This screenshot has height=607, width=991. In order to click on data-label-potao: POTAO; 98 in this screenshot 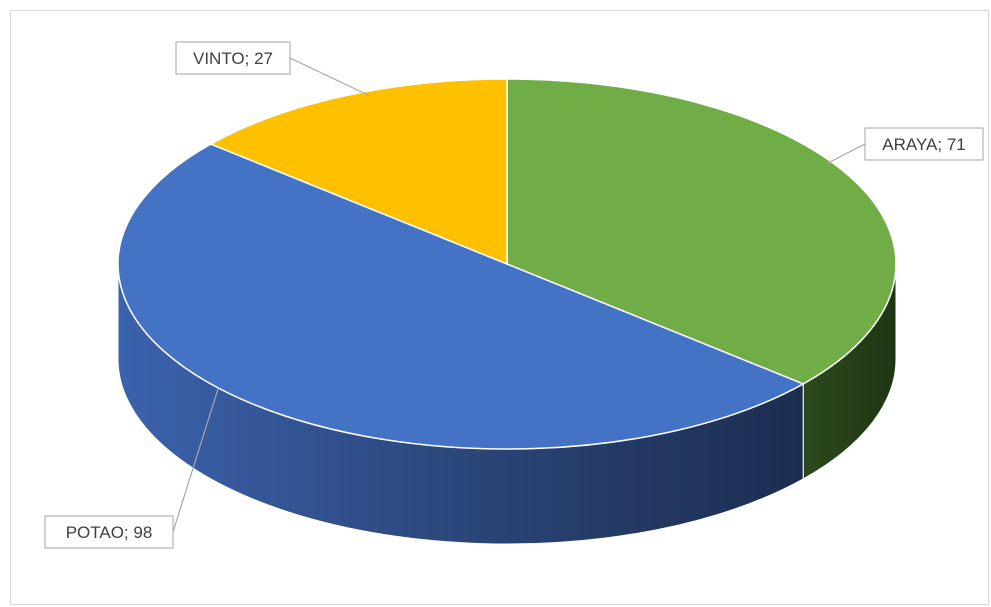, I will do `click(109, 532)`.